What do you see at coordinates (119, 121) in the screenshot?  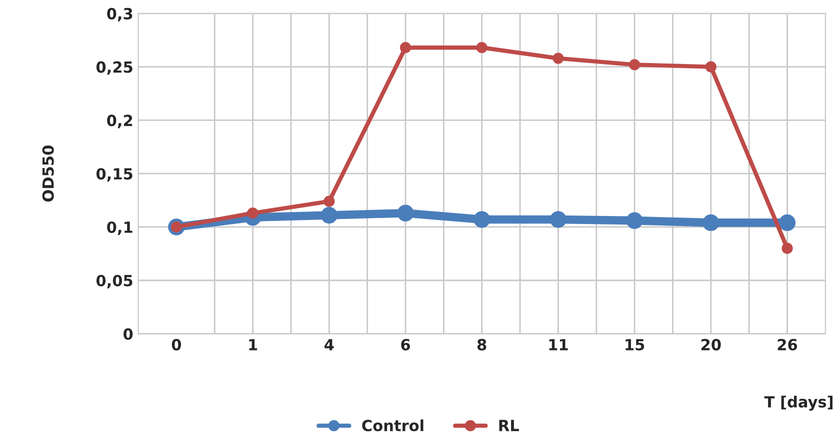 I see `y-tick-label: 0,2` at bounding box center [119, 121].